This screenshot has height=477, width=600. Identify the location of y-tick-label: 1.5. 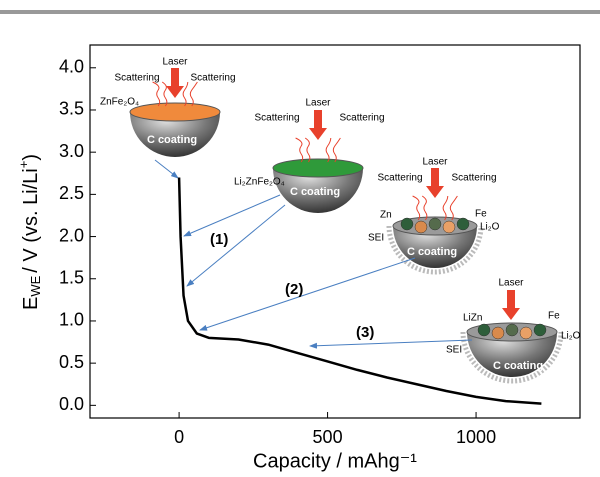
(71, 278).